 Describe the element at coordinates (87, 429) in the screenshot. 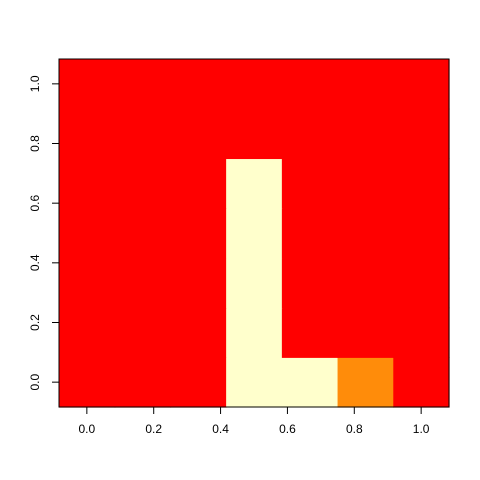

I see `x-tick-label: 0.0` at that location.